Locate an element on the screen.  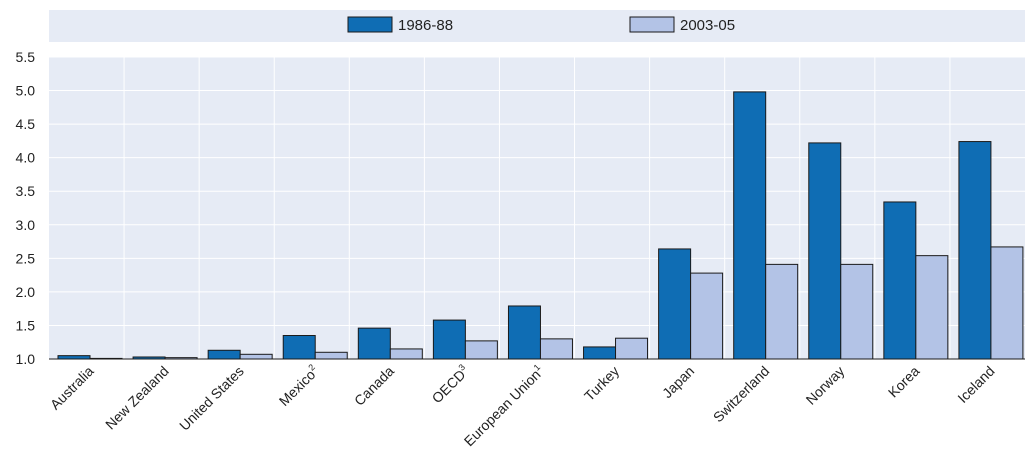
y-tick-label: 5.0 is located at coordinates (26, 91).